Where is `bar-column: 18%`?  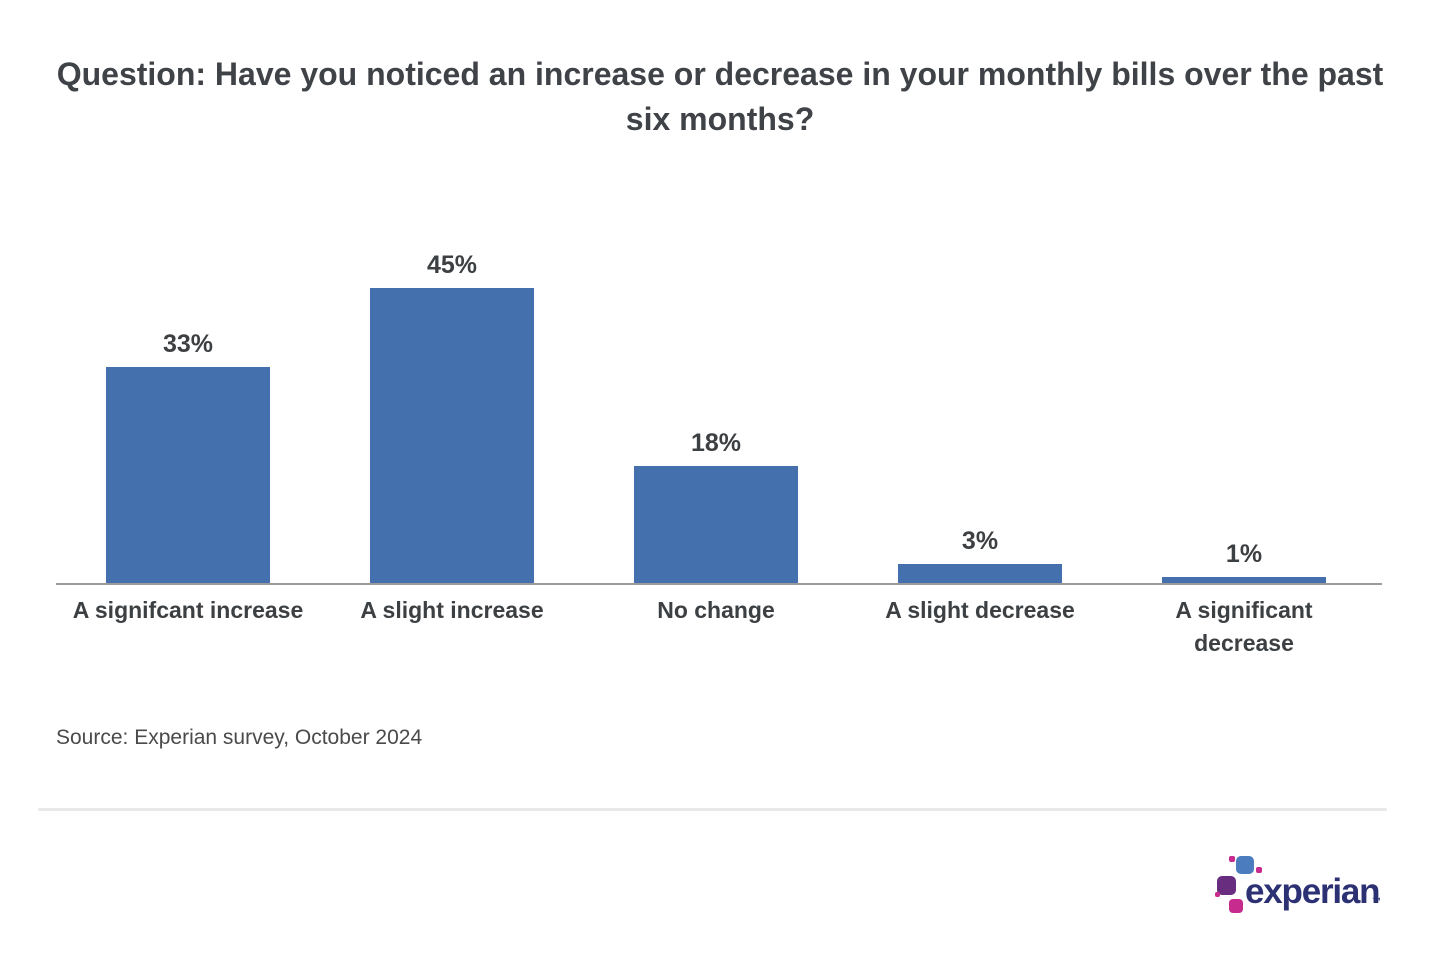 bar-column: 18% is located at coordinates (716, 292).